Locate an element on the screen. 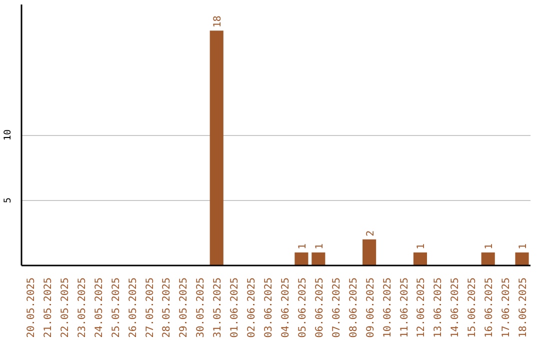 Image resolution: width=540 pixels, height=340 pixels. x-tick-label: 09.06.2025 is located at coordinates (370, 307).